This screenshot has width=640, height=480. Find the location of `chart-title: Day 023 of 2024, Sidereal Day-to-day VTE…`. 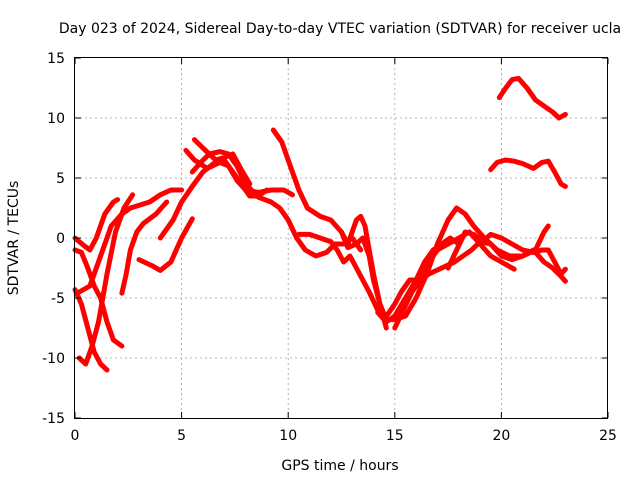

chart-title: Day 023 of 2024, Sidereal Day-to-day VTE… is located at coordinates (340, 29).